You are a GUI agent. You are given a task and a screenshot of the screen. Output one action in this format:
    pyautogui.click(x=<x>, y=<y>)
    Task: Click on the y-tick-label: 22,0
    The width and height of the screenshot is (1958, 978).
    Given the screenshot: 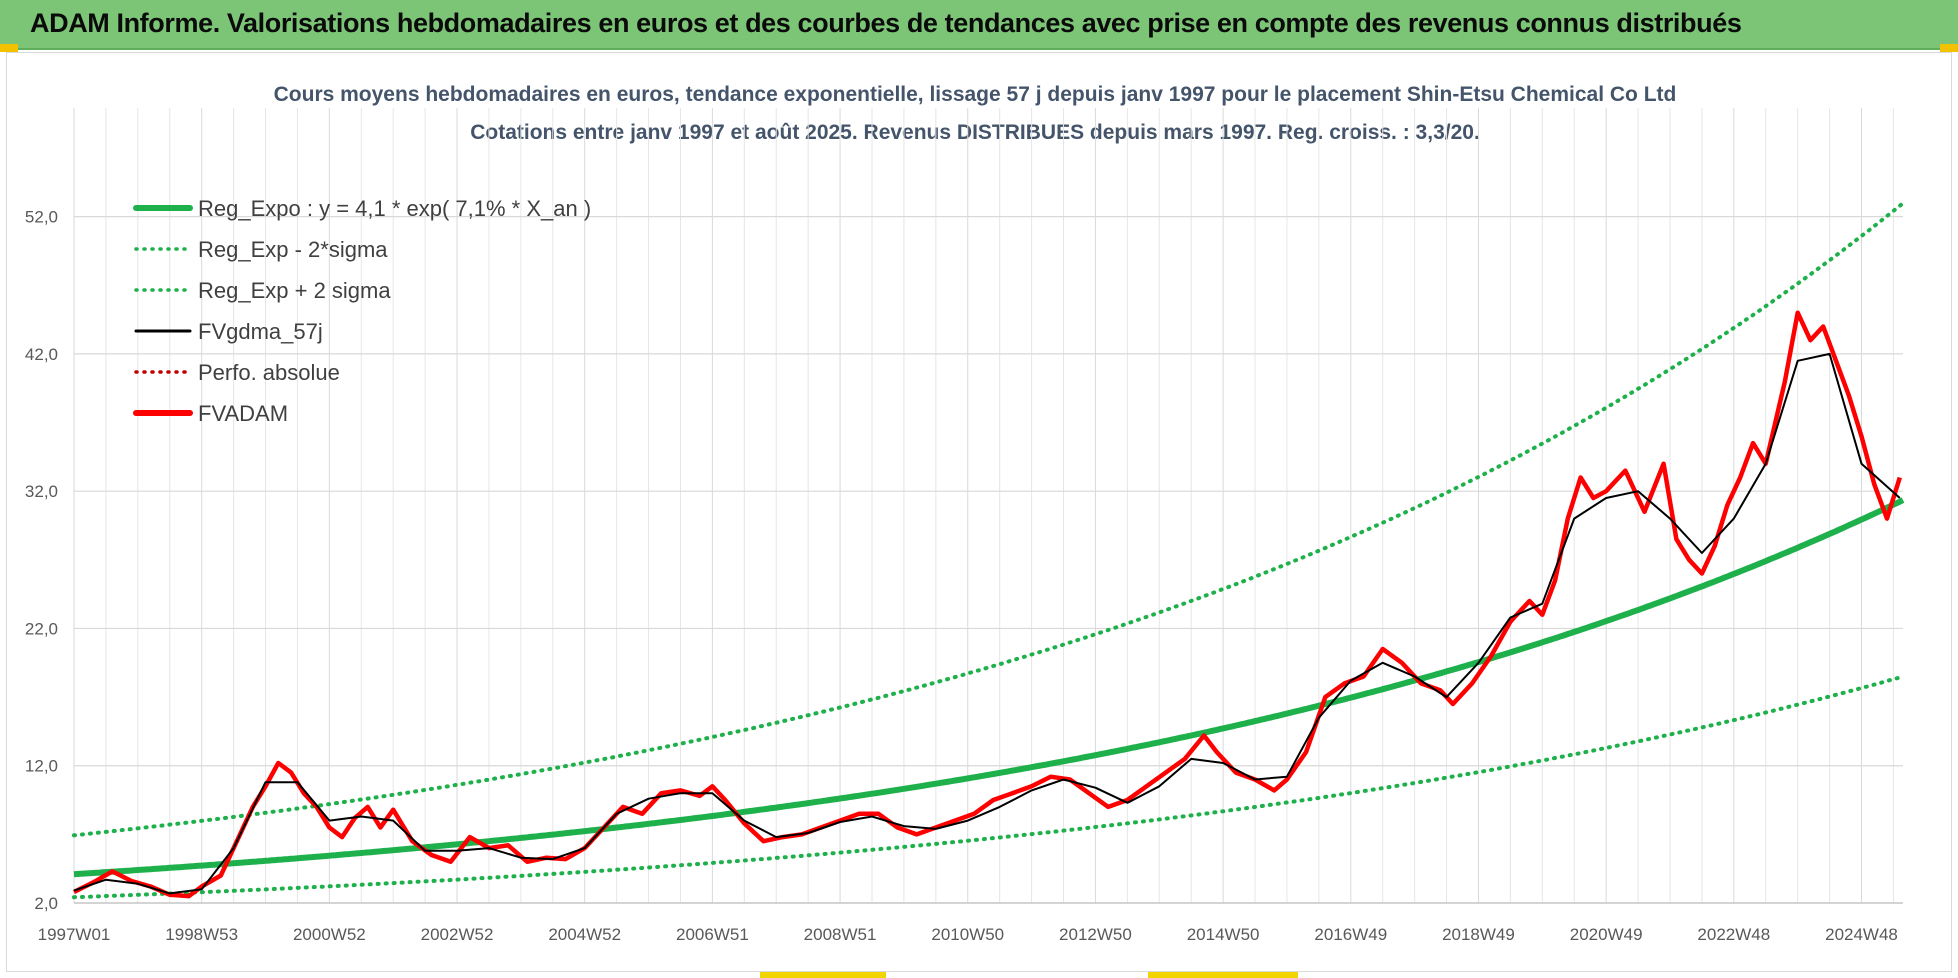 What is the action you would take?
    pyautogui.click(x=41, y=628)
    